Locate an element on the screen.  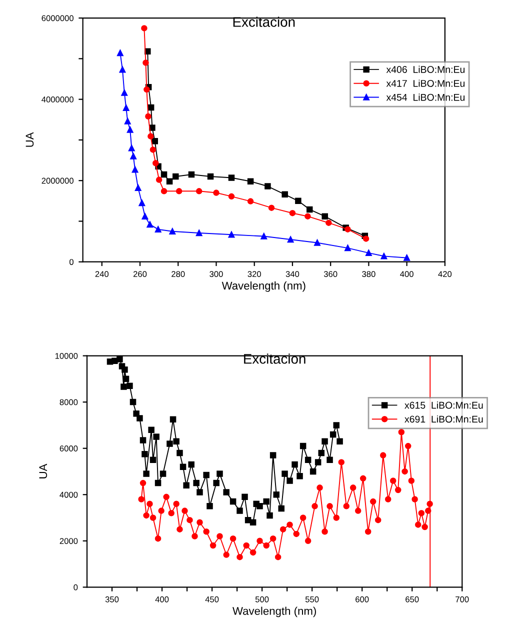
x-tick-label: 380 is located at coordinates (369, 274).